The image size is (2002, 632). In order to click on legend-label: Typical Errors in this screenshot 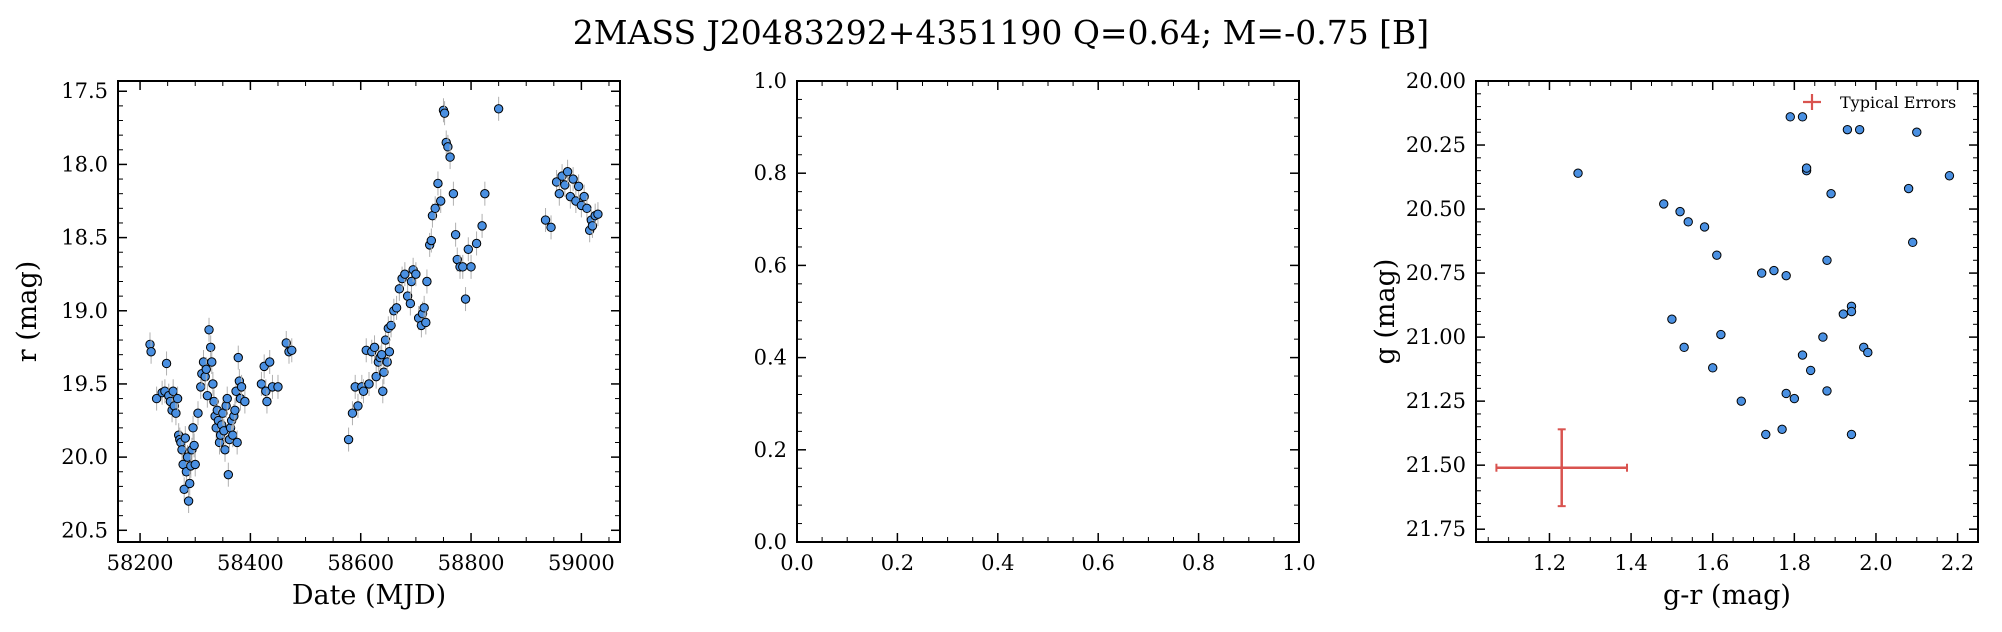, I will do `click(1898, 102)`.